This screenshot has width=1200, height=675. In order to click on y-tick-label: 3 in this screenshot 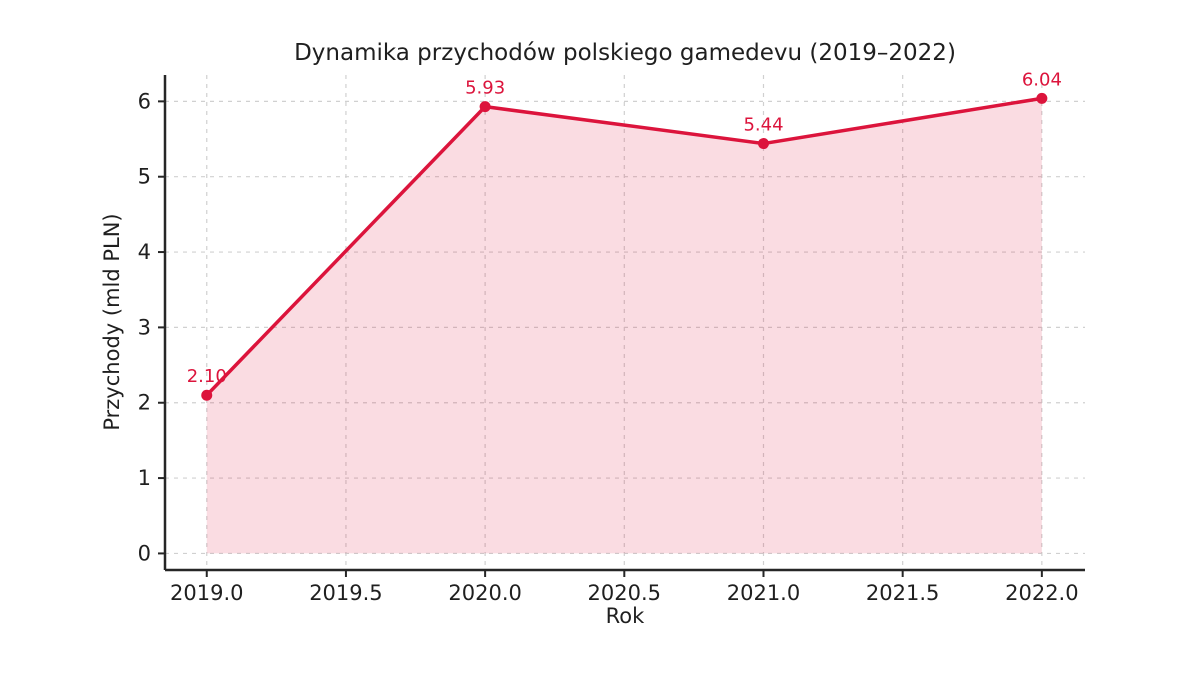, I will do `click(144, 327)`.